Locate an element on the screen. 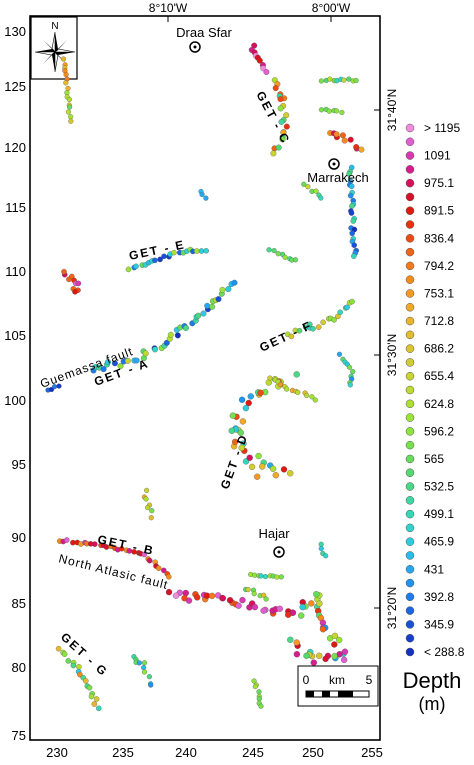 This screenshot has height=765, width=474. right-axis-label-2: 31°30'N is located at coordinates (392, 355).